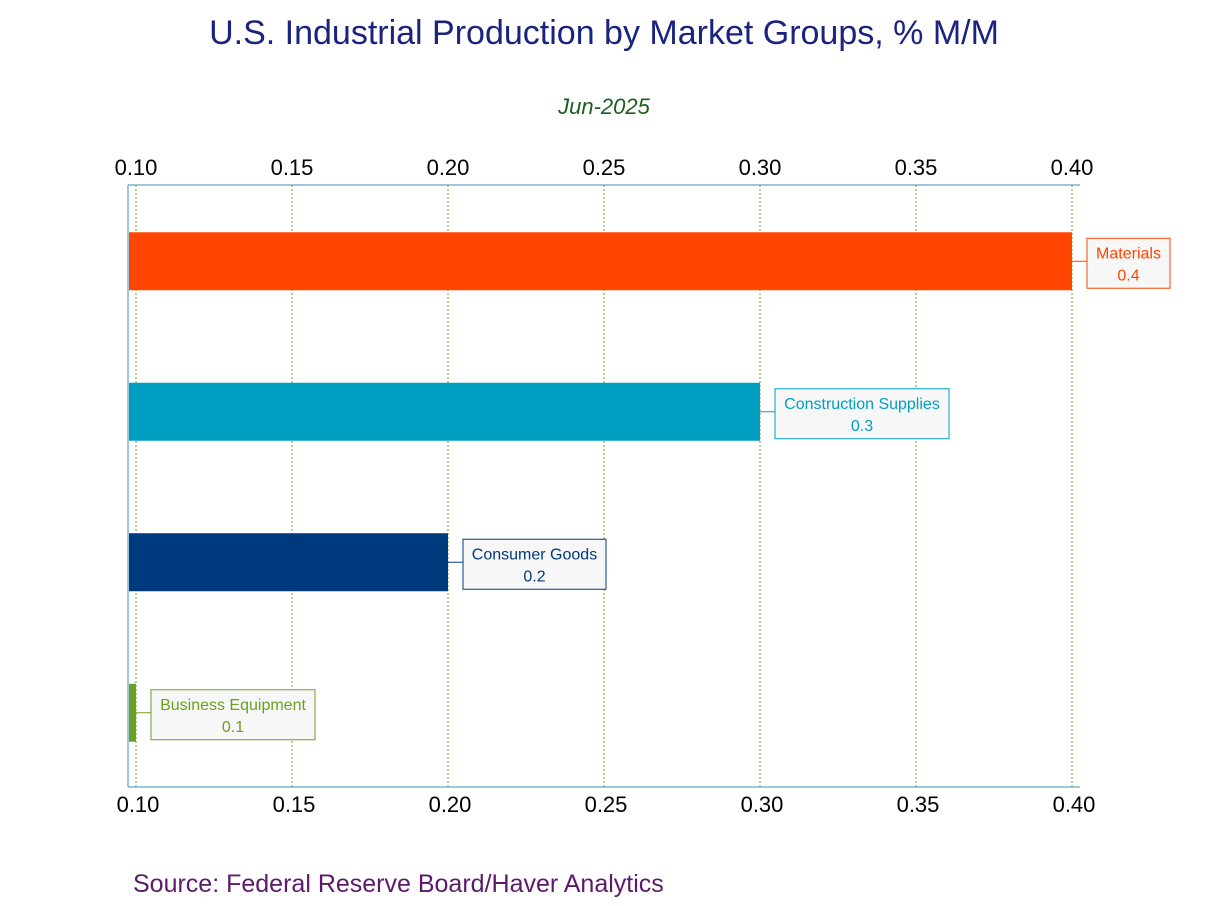 The image size is (1208, 906). I want to click on chart-subtitle: Jun-2025, so click(604, 106).